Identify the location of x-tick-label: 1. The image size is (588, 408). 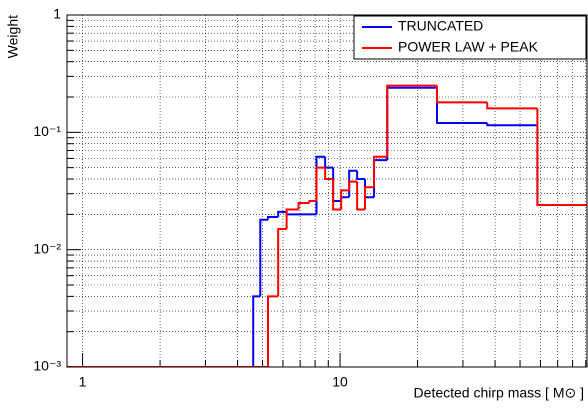
(83, 382).